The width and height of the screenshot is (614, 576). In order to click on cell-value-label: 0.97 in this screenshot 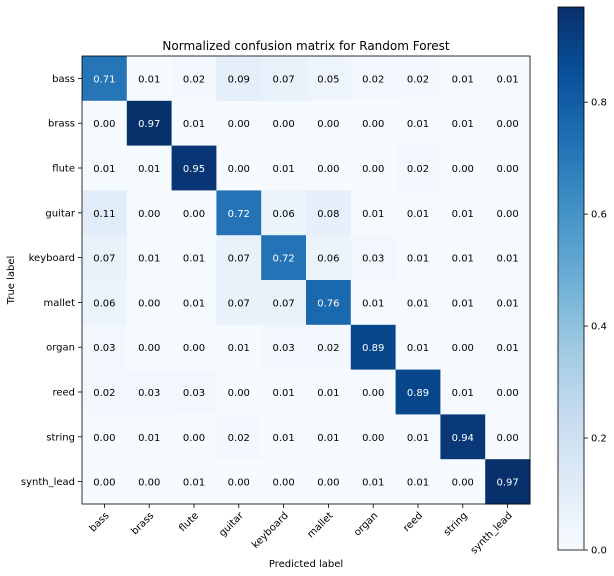, I will do `click(507, 483)`.